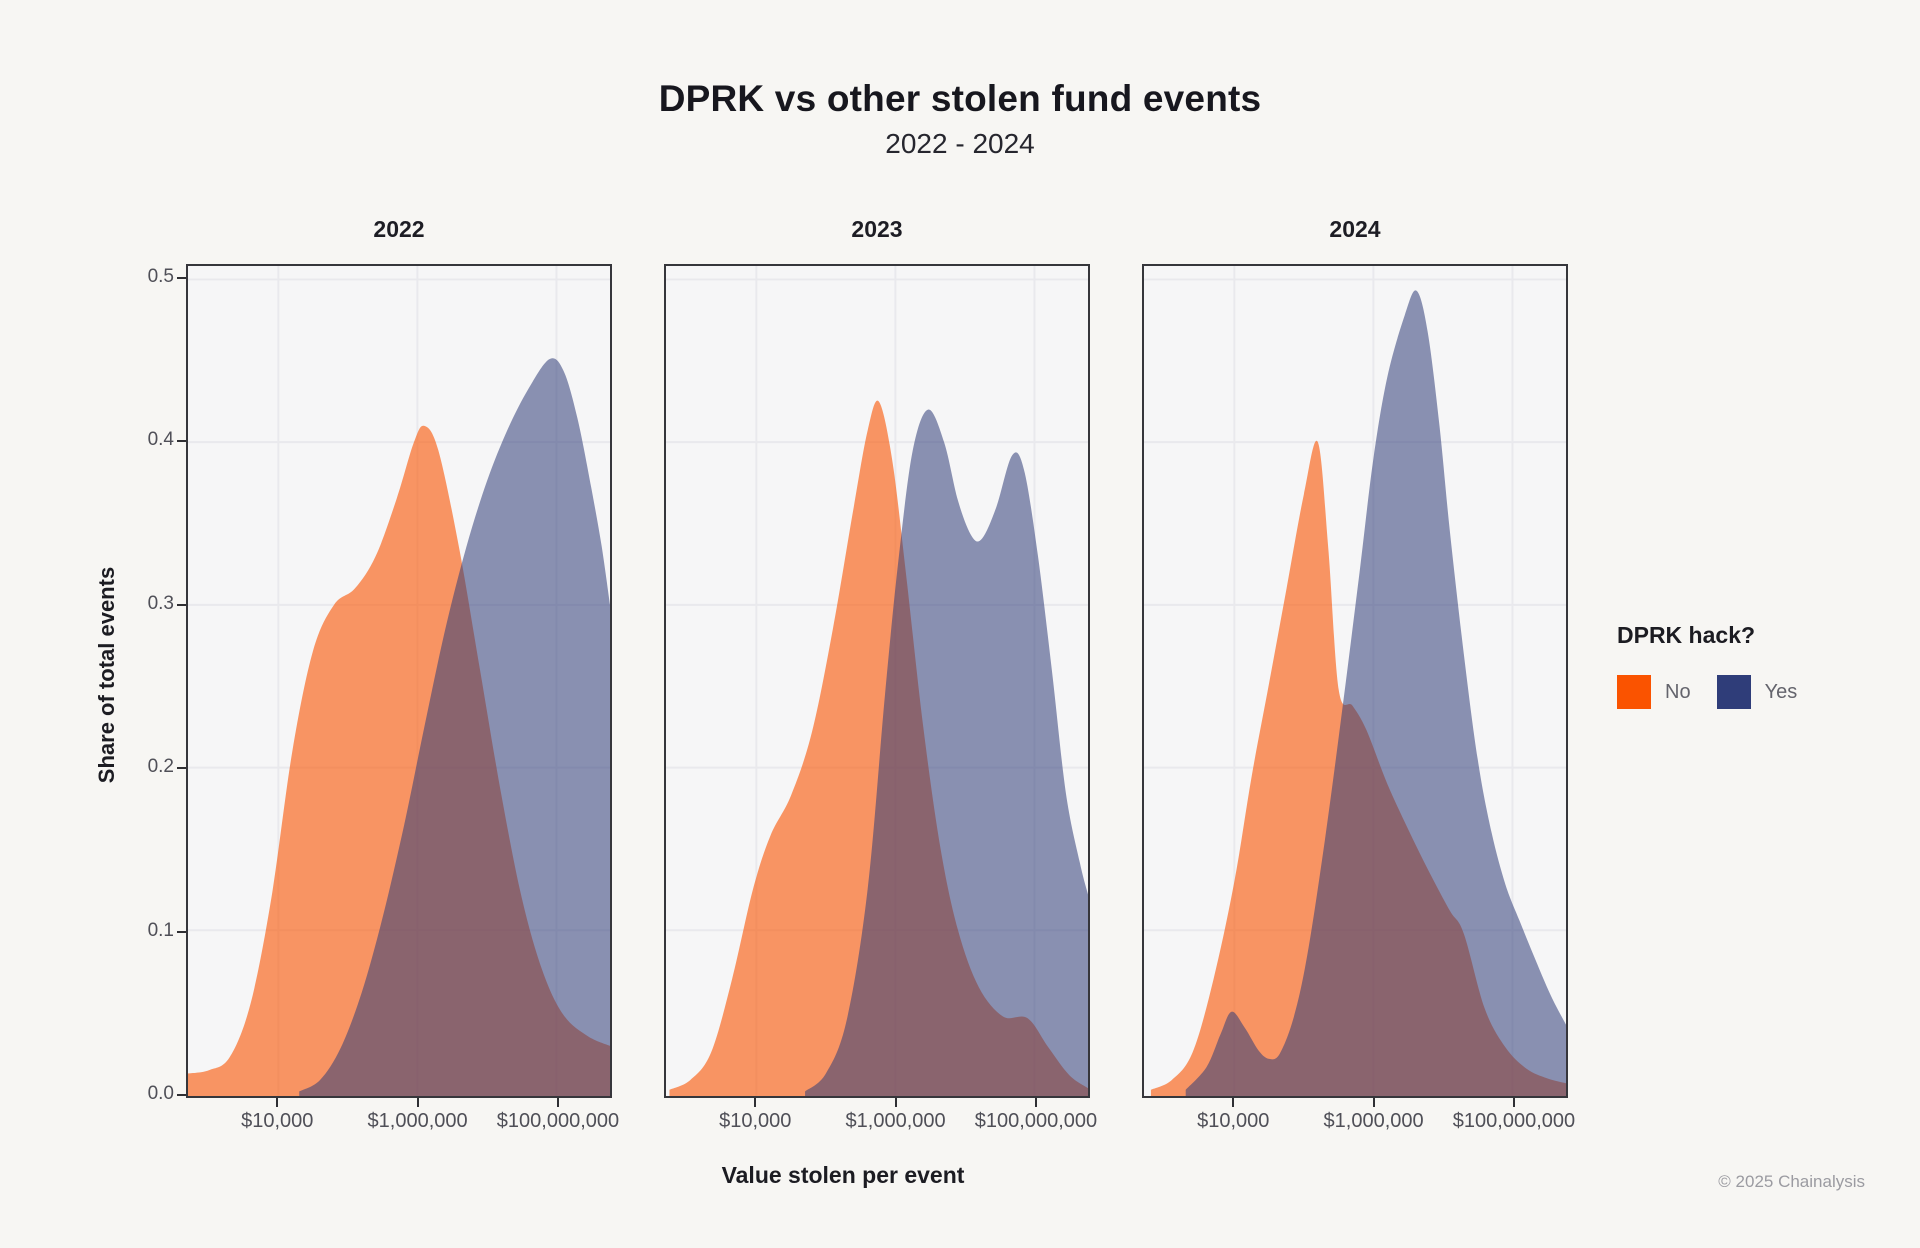 The height and width of the screenshot is (1248, 1920). I want to click on panel-2024, so click(1355, 681).